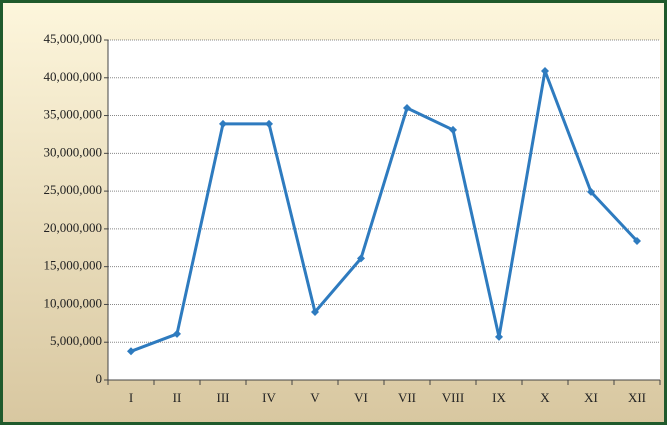 This screenshot has height=425, width=667. What do you see at coordinates (76, 340) in the screenshot?
I see `y-tick-label: 5,000,000` at bounding box center [76, 340].